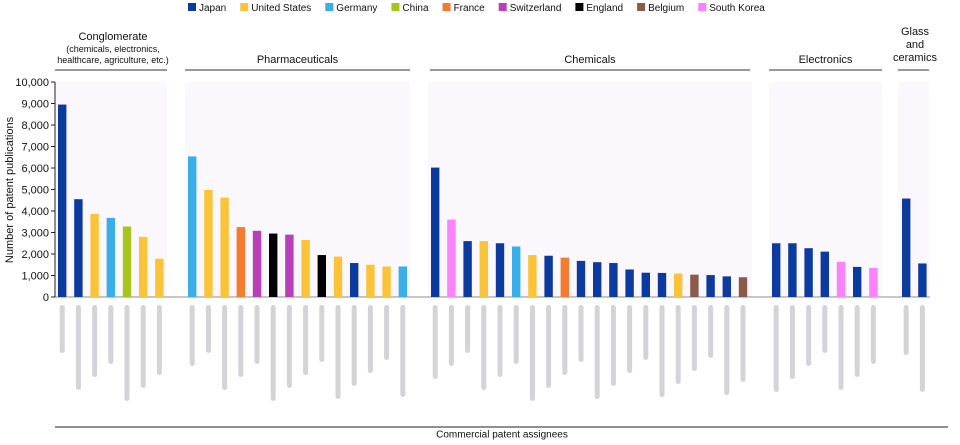  Describe the element at coordinates (915, 58) in the screenshot. I see `group-sublabel: ceramics` at that location.